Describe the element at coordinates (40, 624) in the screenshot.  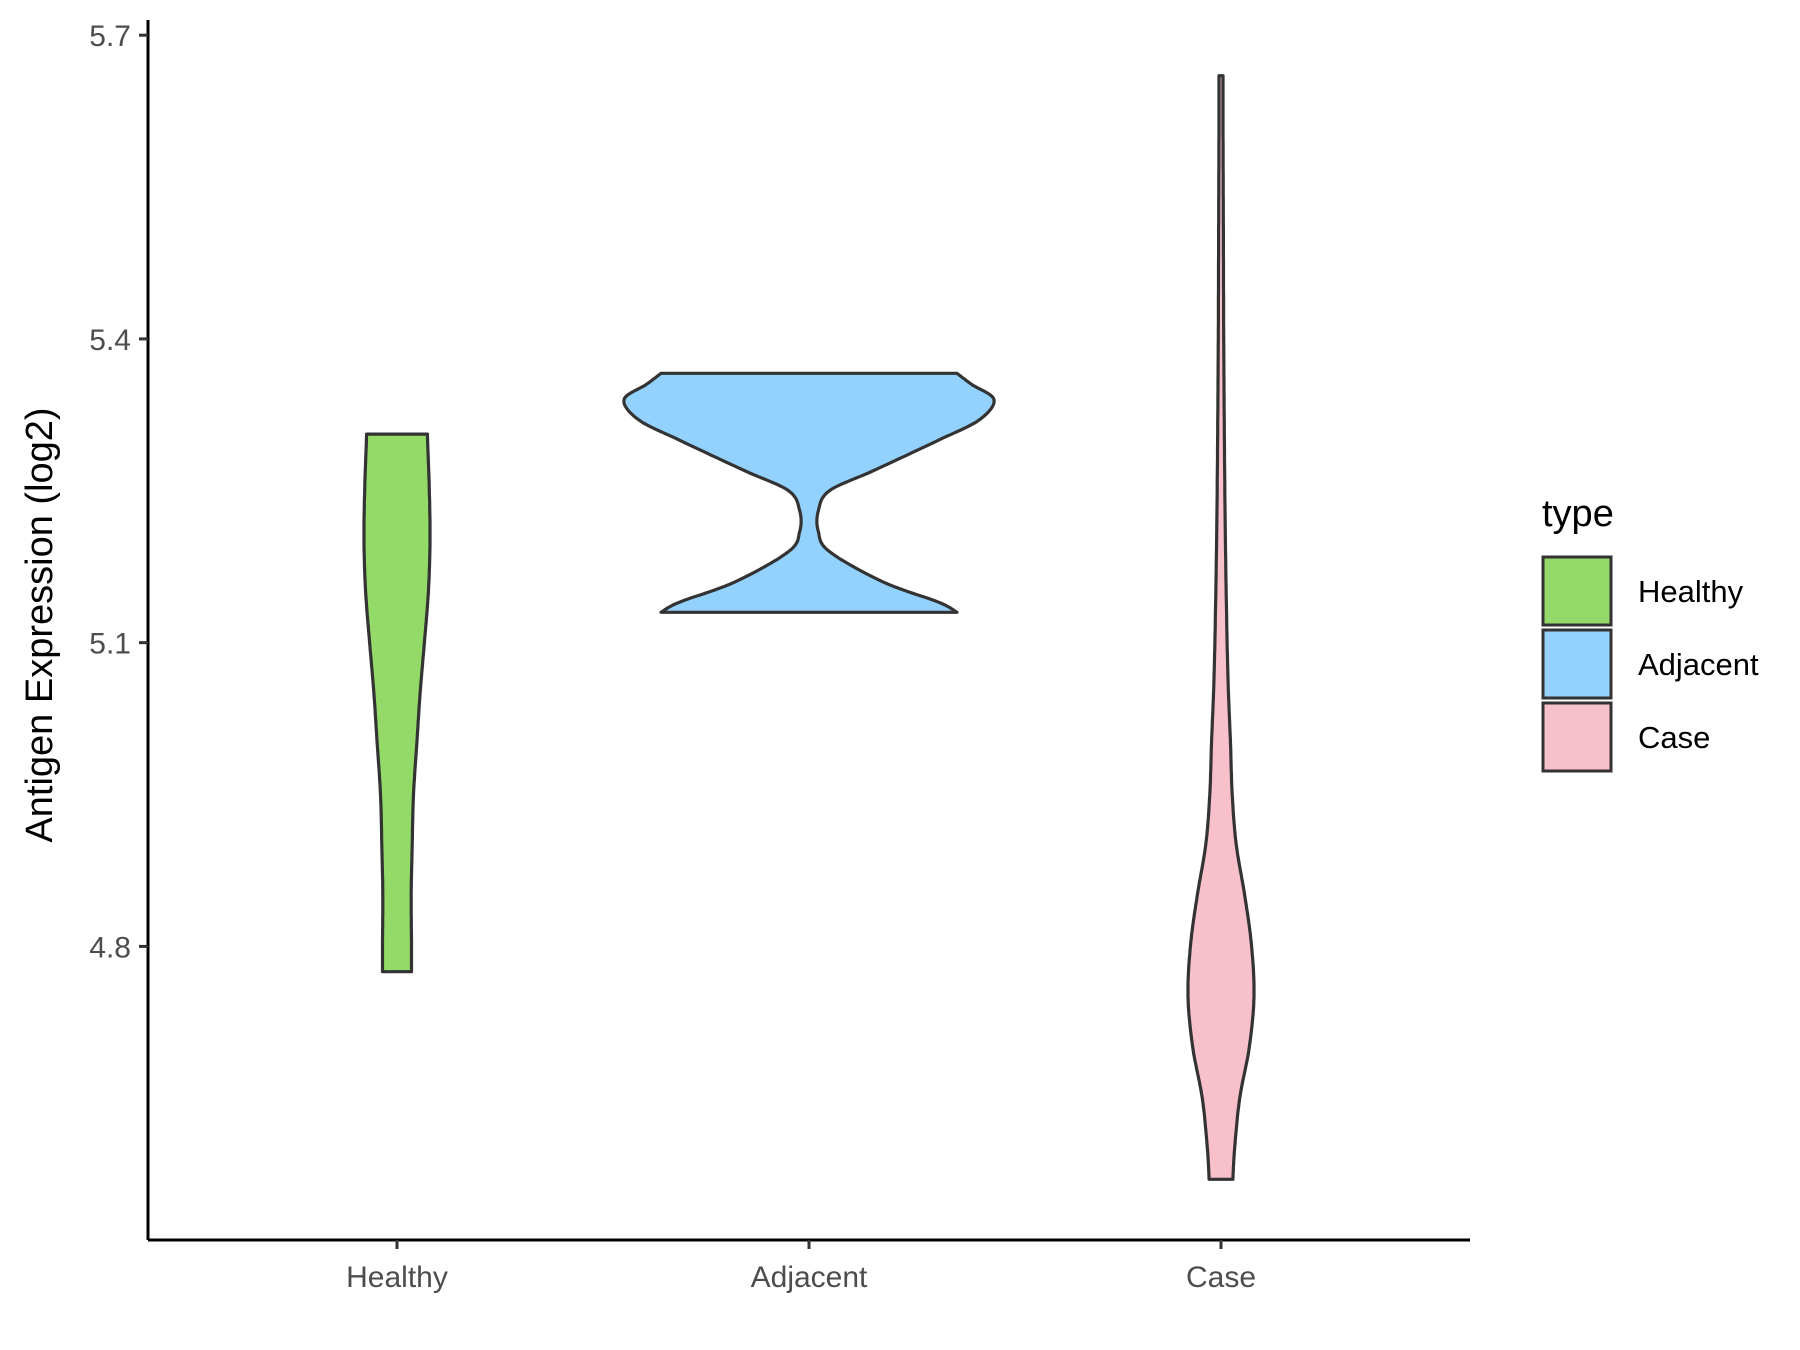
I see `y-axis-title: Antigen Expression (log2)` at that location.